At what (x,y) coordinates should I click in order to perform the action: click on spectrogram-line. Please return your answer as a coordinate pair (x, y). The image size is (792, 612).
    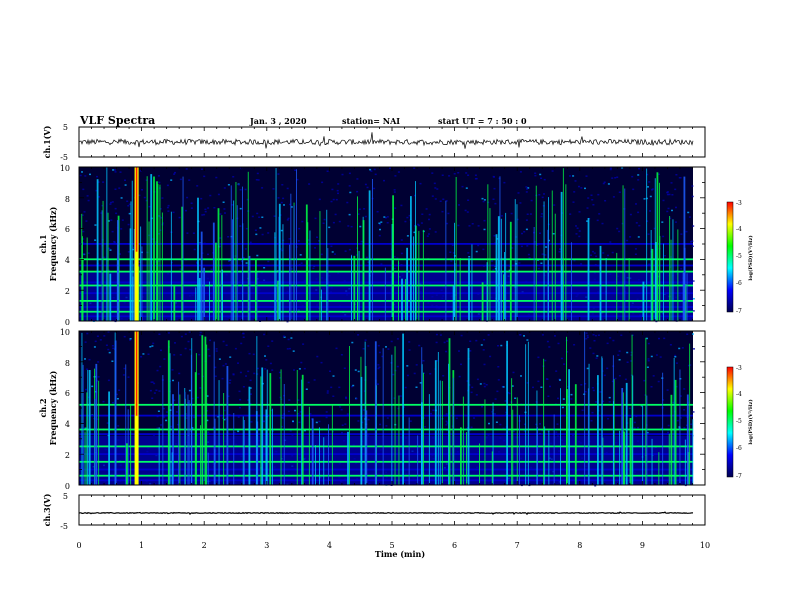
    Looking at the image, I should click on (386, 259).